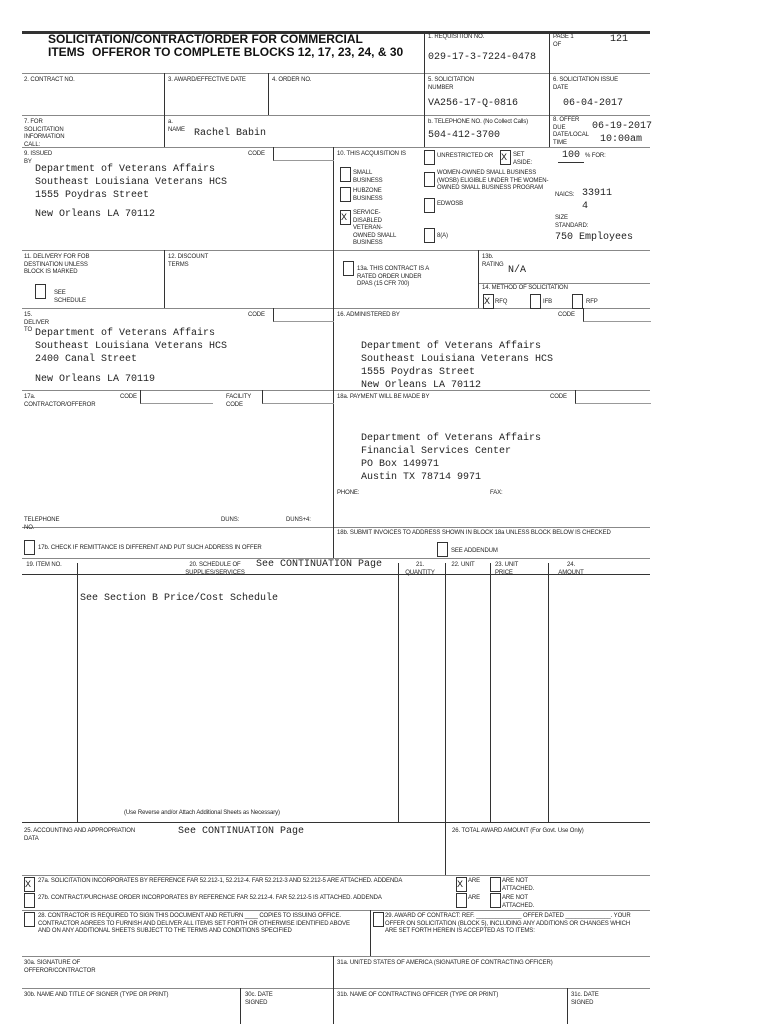 This screenshot has width=770, height=1024. What do you see at coordinates (60, 967) in the screenshot?
I see `signature-offeror-label: 30a. SIGNATURE OF OFFEROR/CONTRACTOR` at bounding box center [60, 967].